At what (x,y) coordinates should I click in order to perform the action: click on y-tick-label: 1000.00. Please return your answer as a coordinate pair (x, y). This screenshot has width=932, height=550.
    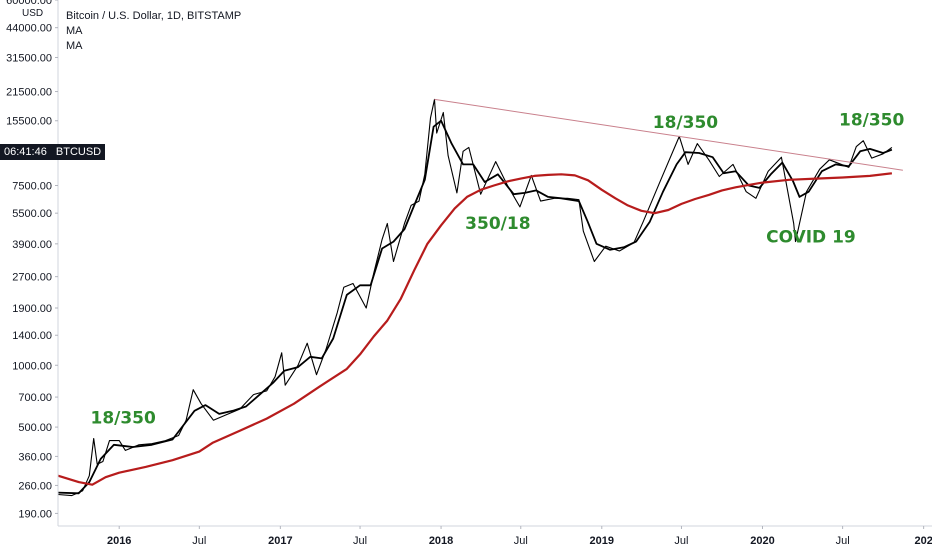
    Looking at the image, I should click on (32, 366).